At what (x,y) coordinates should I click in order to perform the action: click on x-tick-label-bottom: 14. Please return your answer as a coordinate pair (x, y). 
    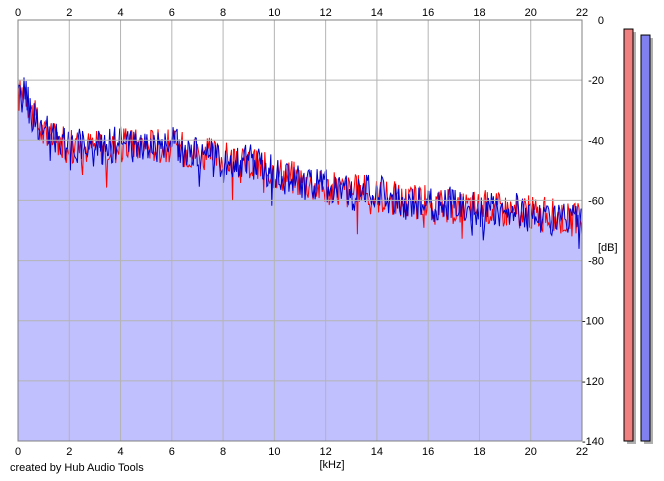
    Looking at the image, I should click on (377, 452).